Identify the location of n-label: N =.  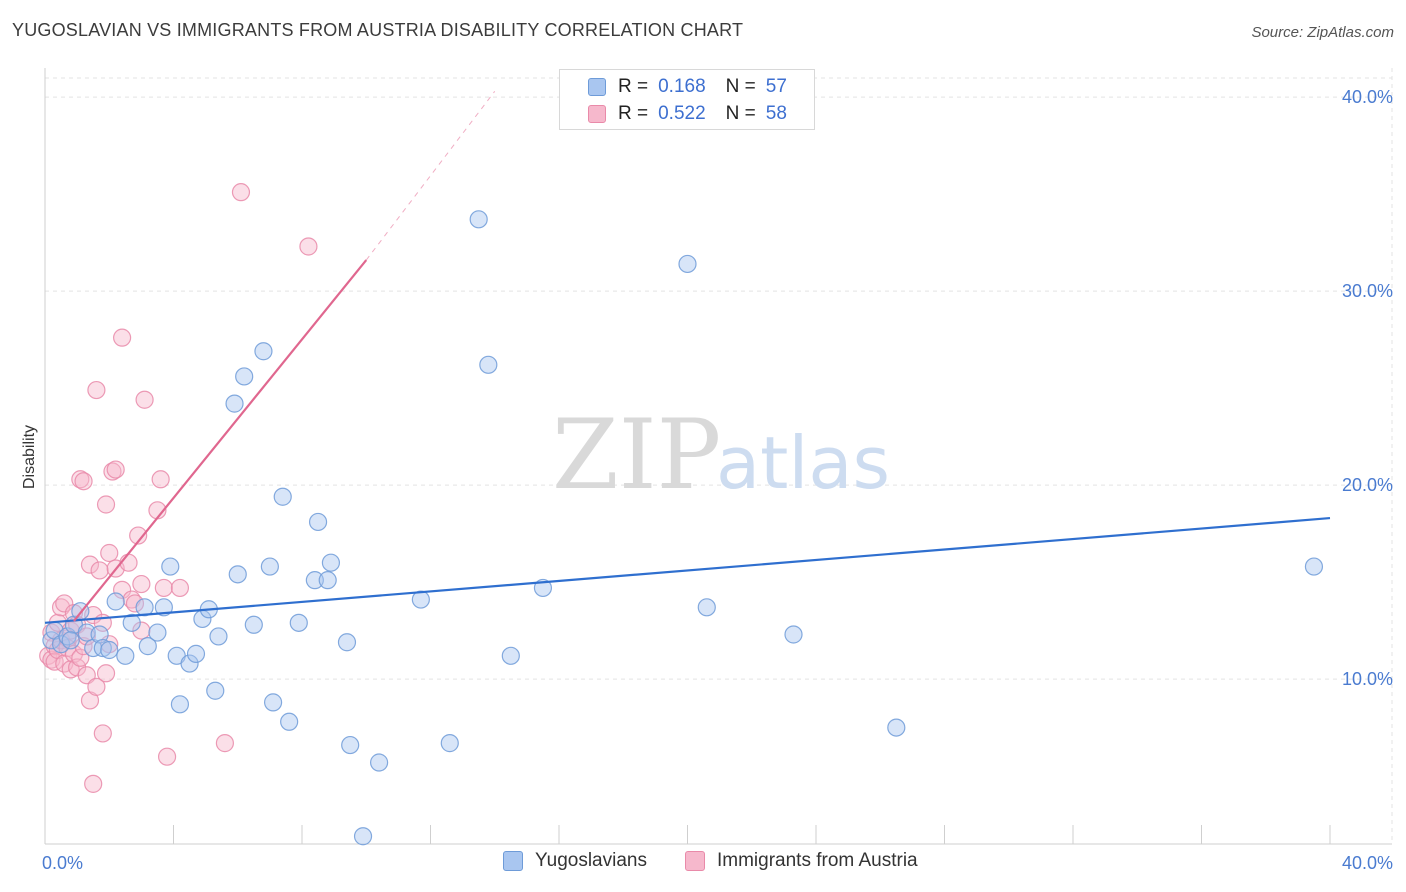
(740, 113).